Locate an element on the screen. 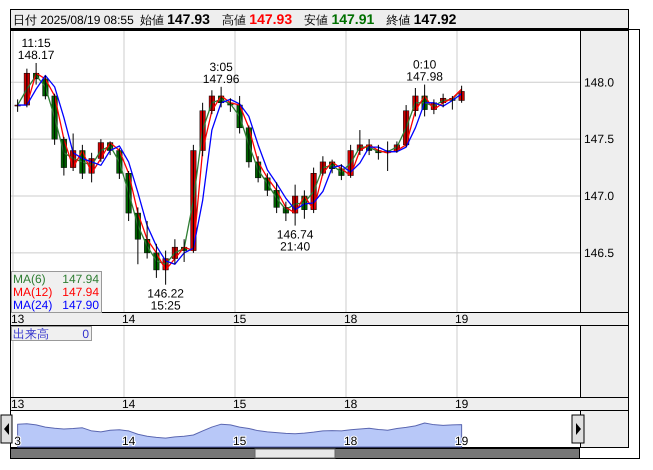 The image size is (653, 470). text: MA(12) 147.94 is located at coordinates (56, 292).